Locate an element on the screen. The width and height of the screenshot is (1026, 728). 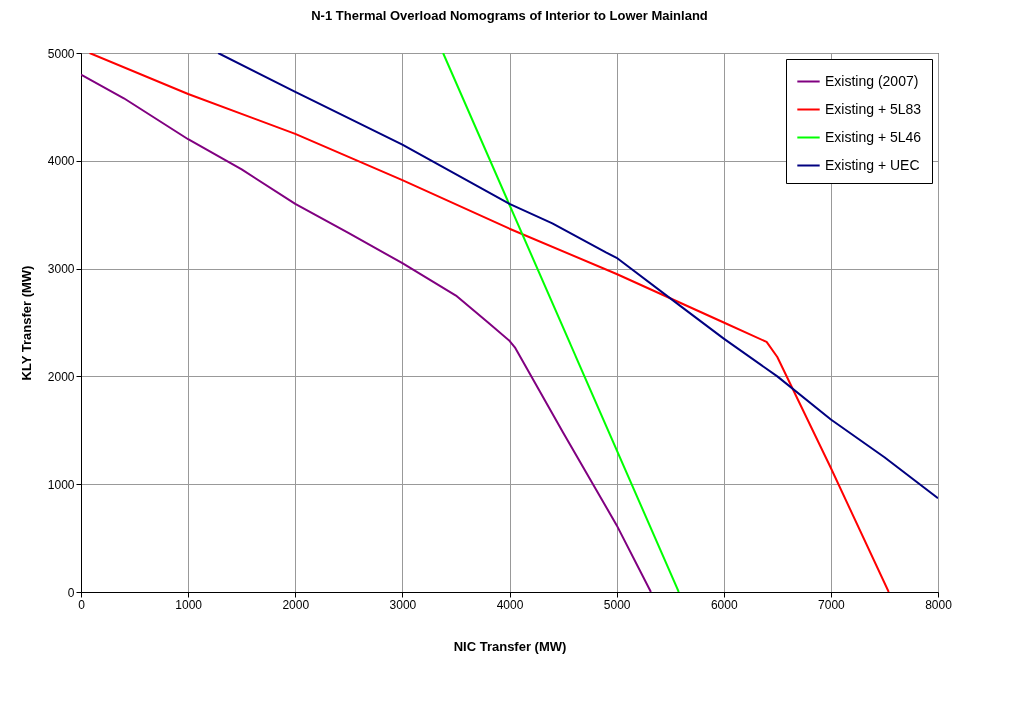
legend-label: Existing + UEC is located at coordinates (872, 164).